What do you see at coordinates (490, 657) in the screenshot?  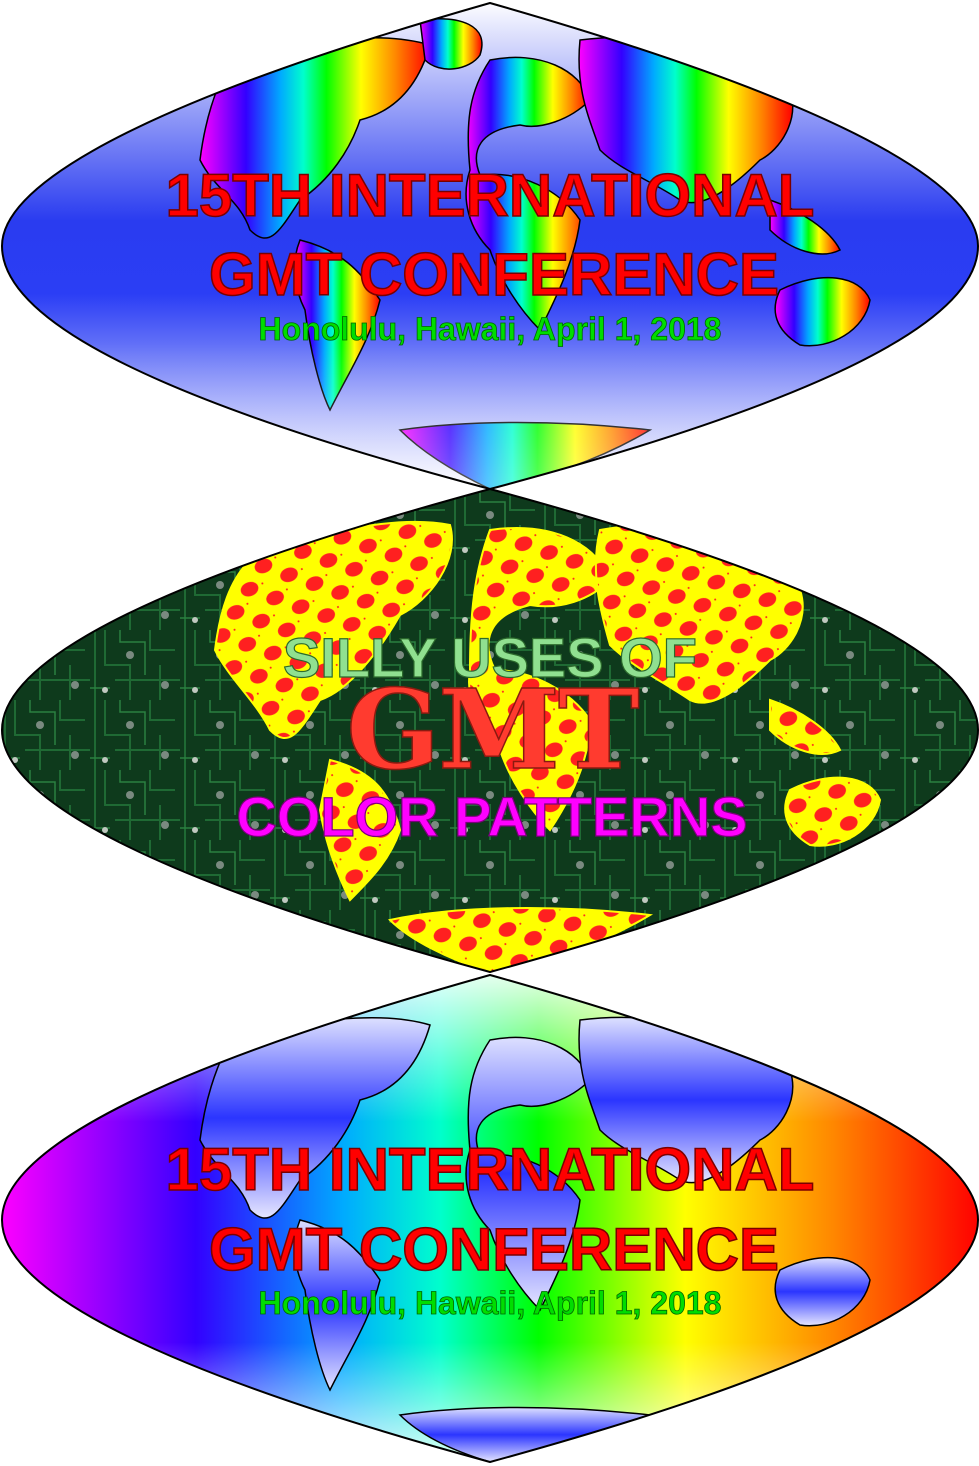 I see `middle-line1: SILLY USES OF` at bounding box center [490, 657].